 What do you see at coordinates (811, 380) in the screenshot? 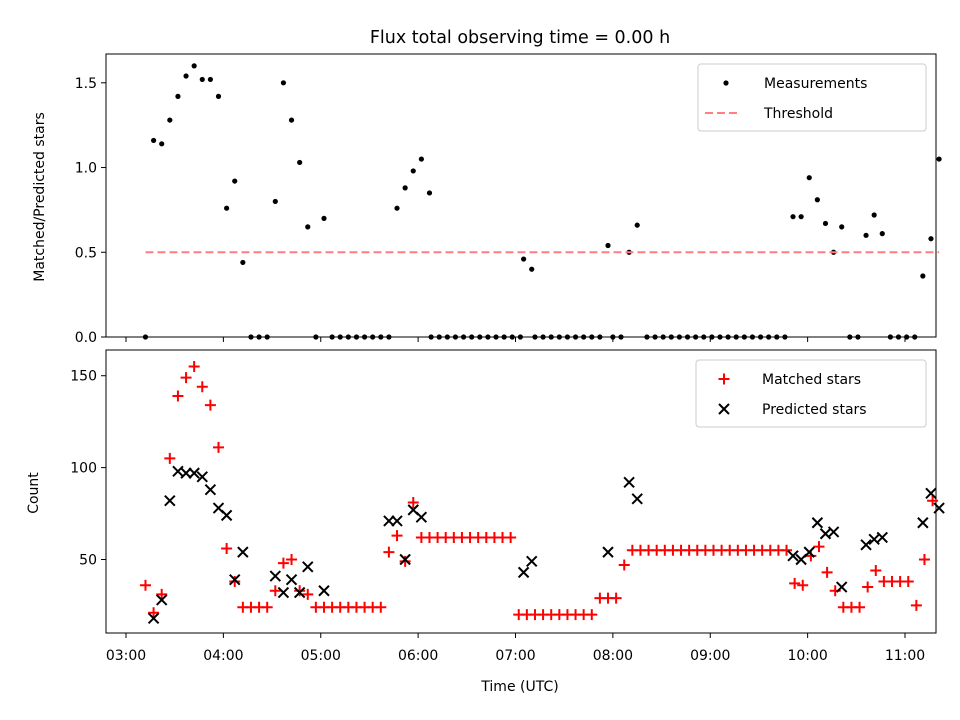
I see `legend-label: Matched stars` at bounding box center [811, 380].